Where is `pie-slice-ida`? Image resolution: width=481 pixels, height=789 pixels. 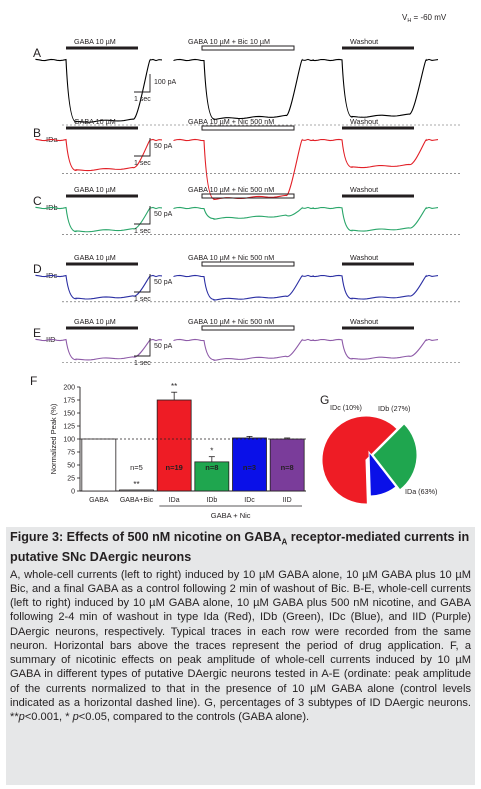 pie-slice-ida is located at coordinates (359, 460).